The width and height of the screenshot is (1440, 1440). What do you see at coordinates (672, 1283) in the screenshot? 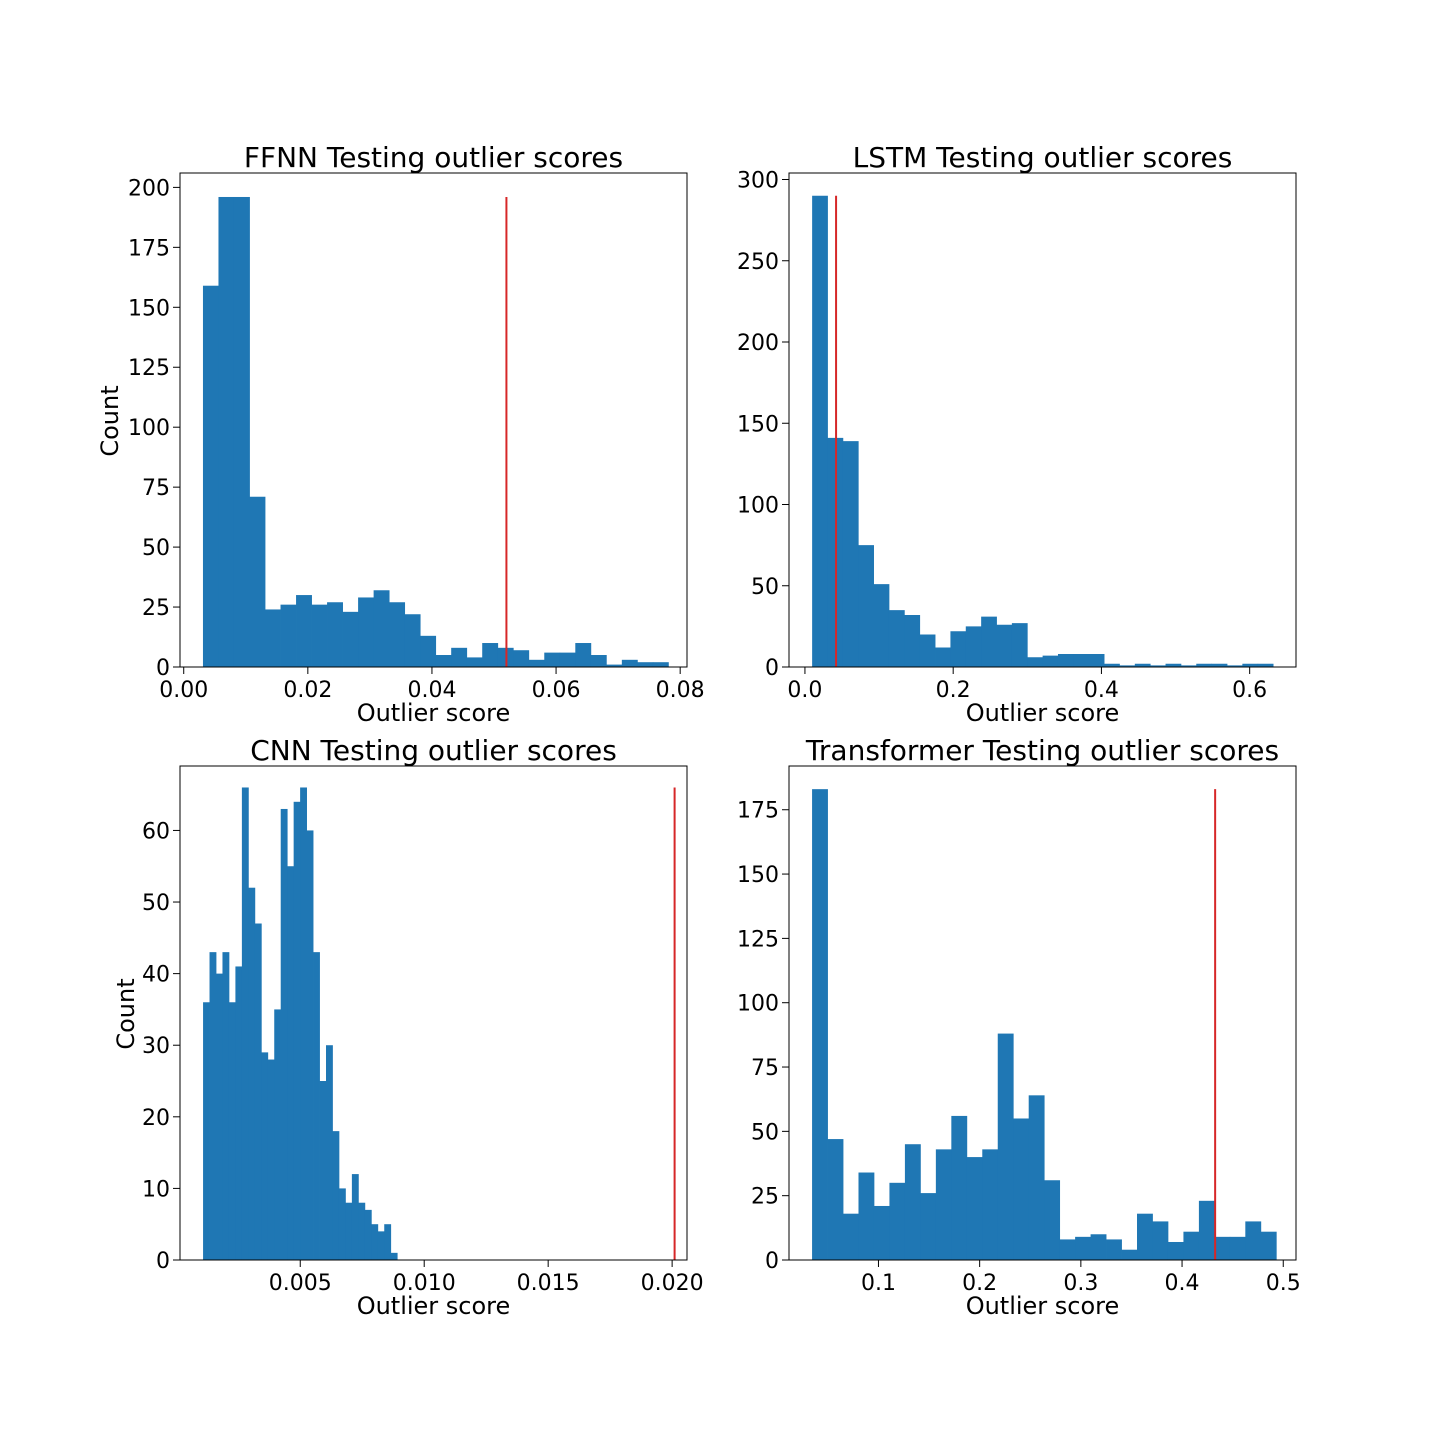
I see `cnn-x-tick-label: 0.020` at bounding box center [672, 1283].